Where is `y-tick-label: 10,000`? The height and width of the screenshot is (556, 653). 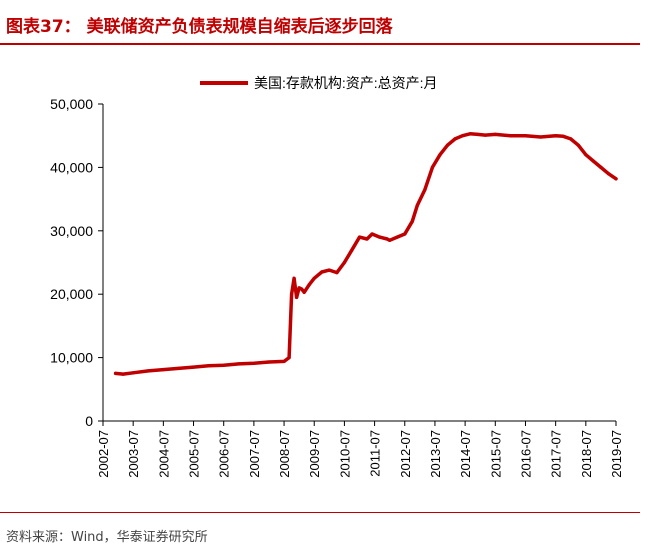 y-tick-label: 10,000 is located at coordinates (71, 358).